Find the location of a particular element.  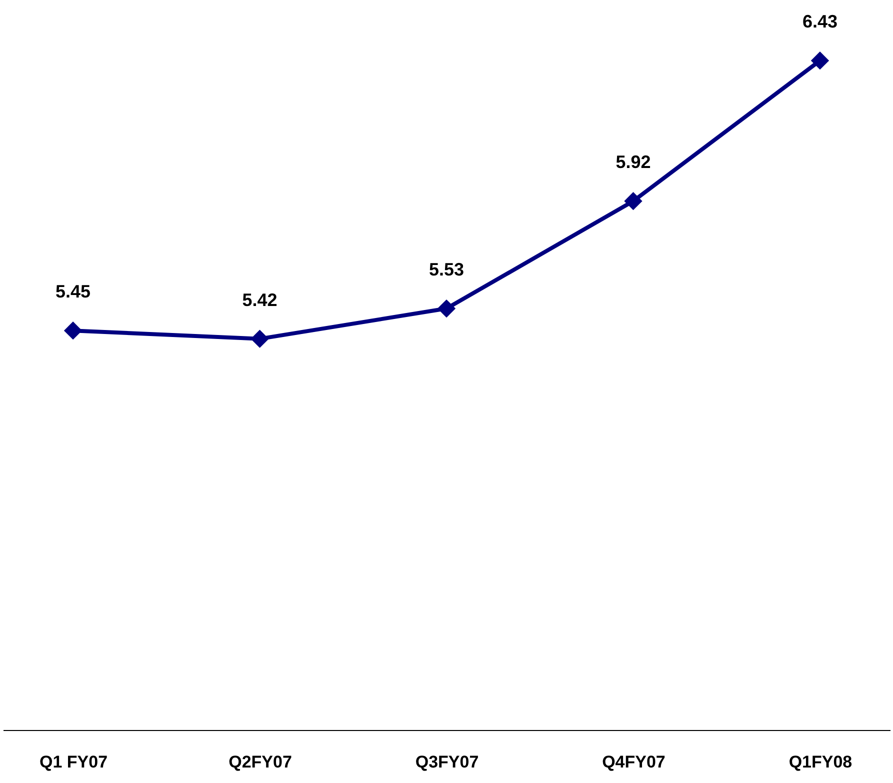

x-tick-label: Q2FY07 is located at coordinates (260, 762).